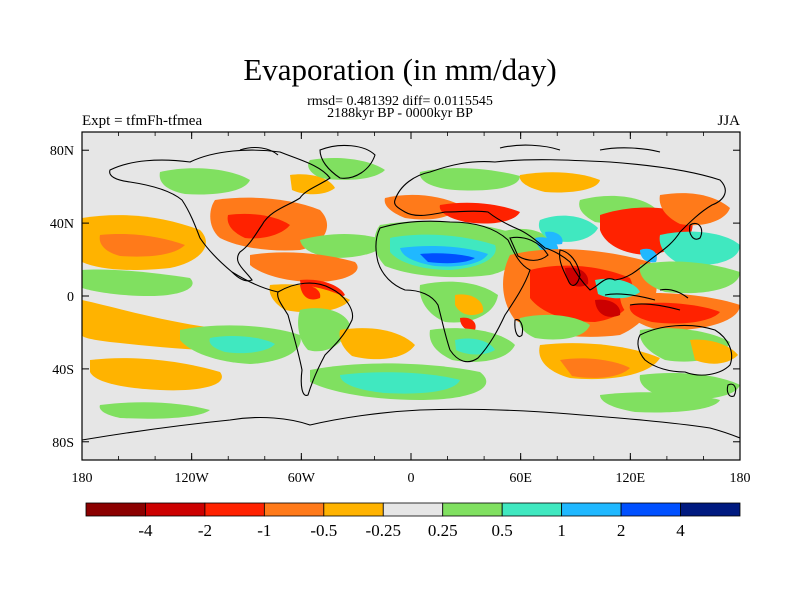  Describe the element at coordinates (696, 231) in the screenshot. I see `coastline-japan` at that location.